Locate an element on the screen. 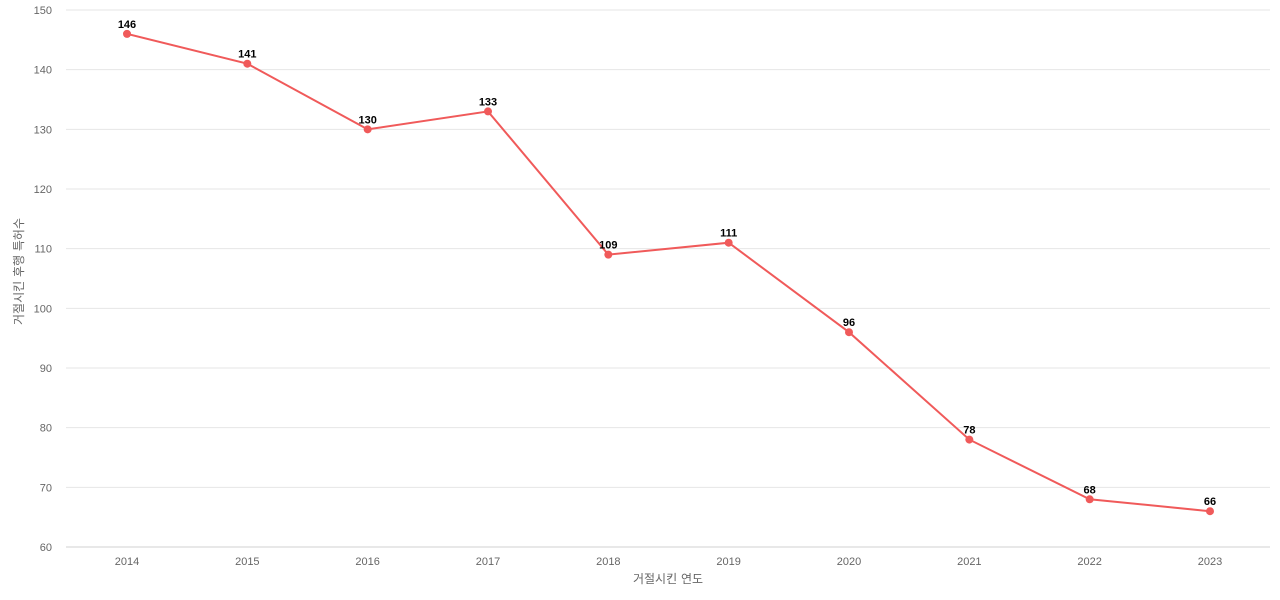 The image size is (1280, 600). y-tick-label: 60 is located at coordinates (46, 548).